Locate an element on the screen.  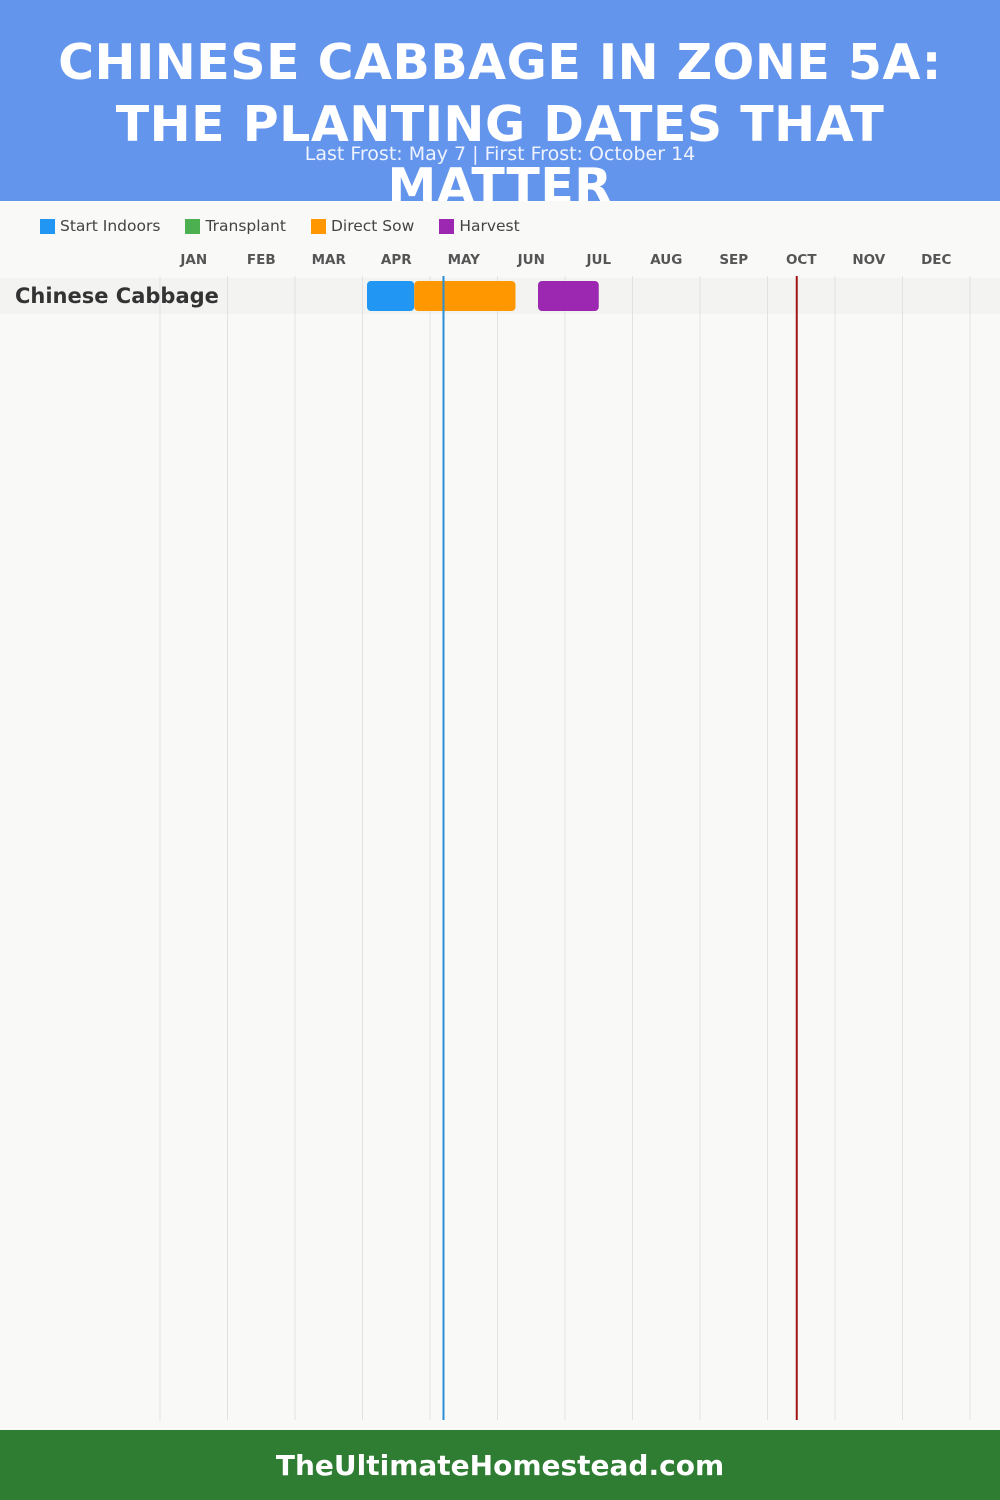
month-tick-label: AUG is located at coordinates (666, 260).